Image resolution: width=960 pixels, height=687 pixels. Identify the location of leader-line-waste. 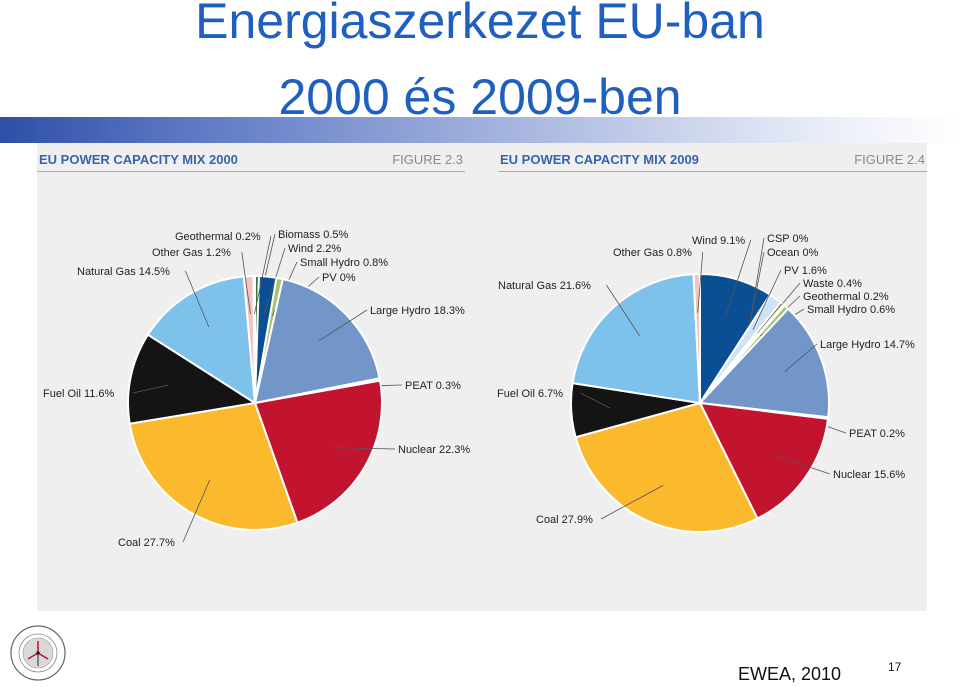
(779, 308).